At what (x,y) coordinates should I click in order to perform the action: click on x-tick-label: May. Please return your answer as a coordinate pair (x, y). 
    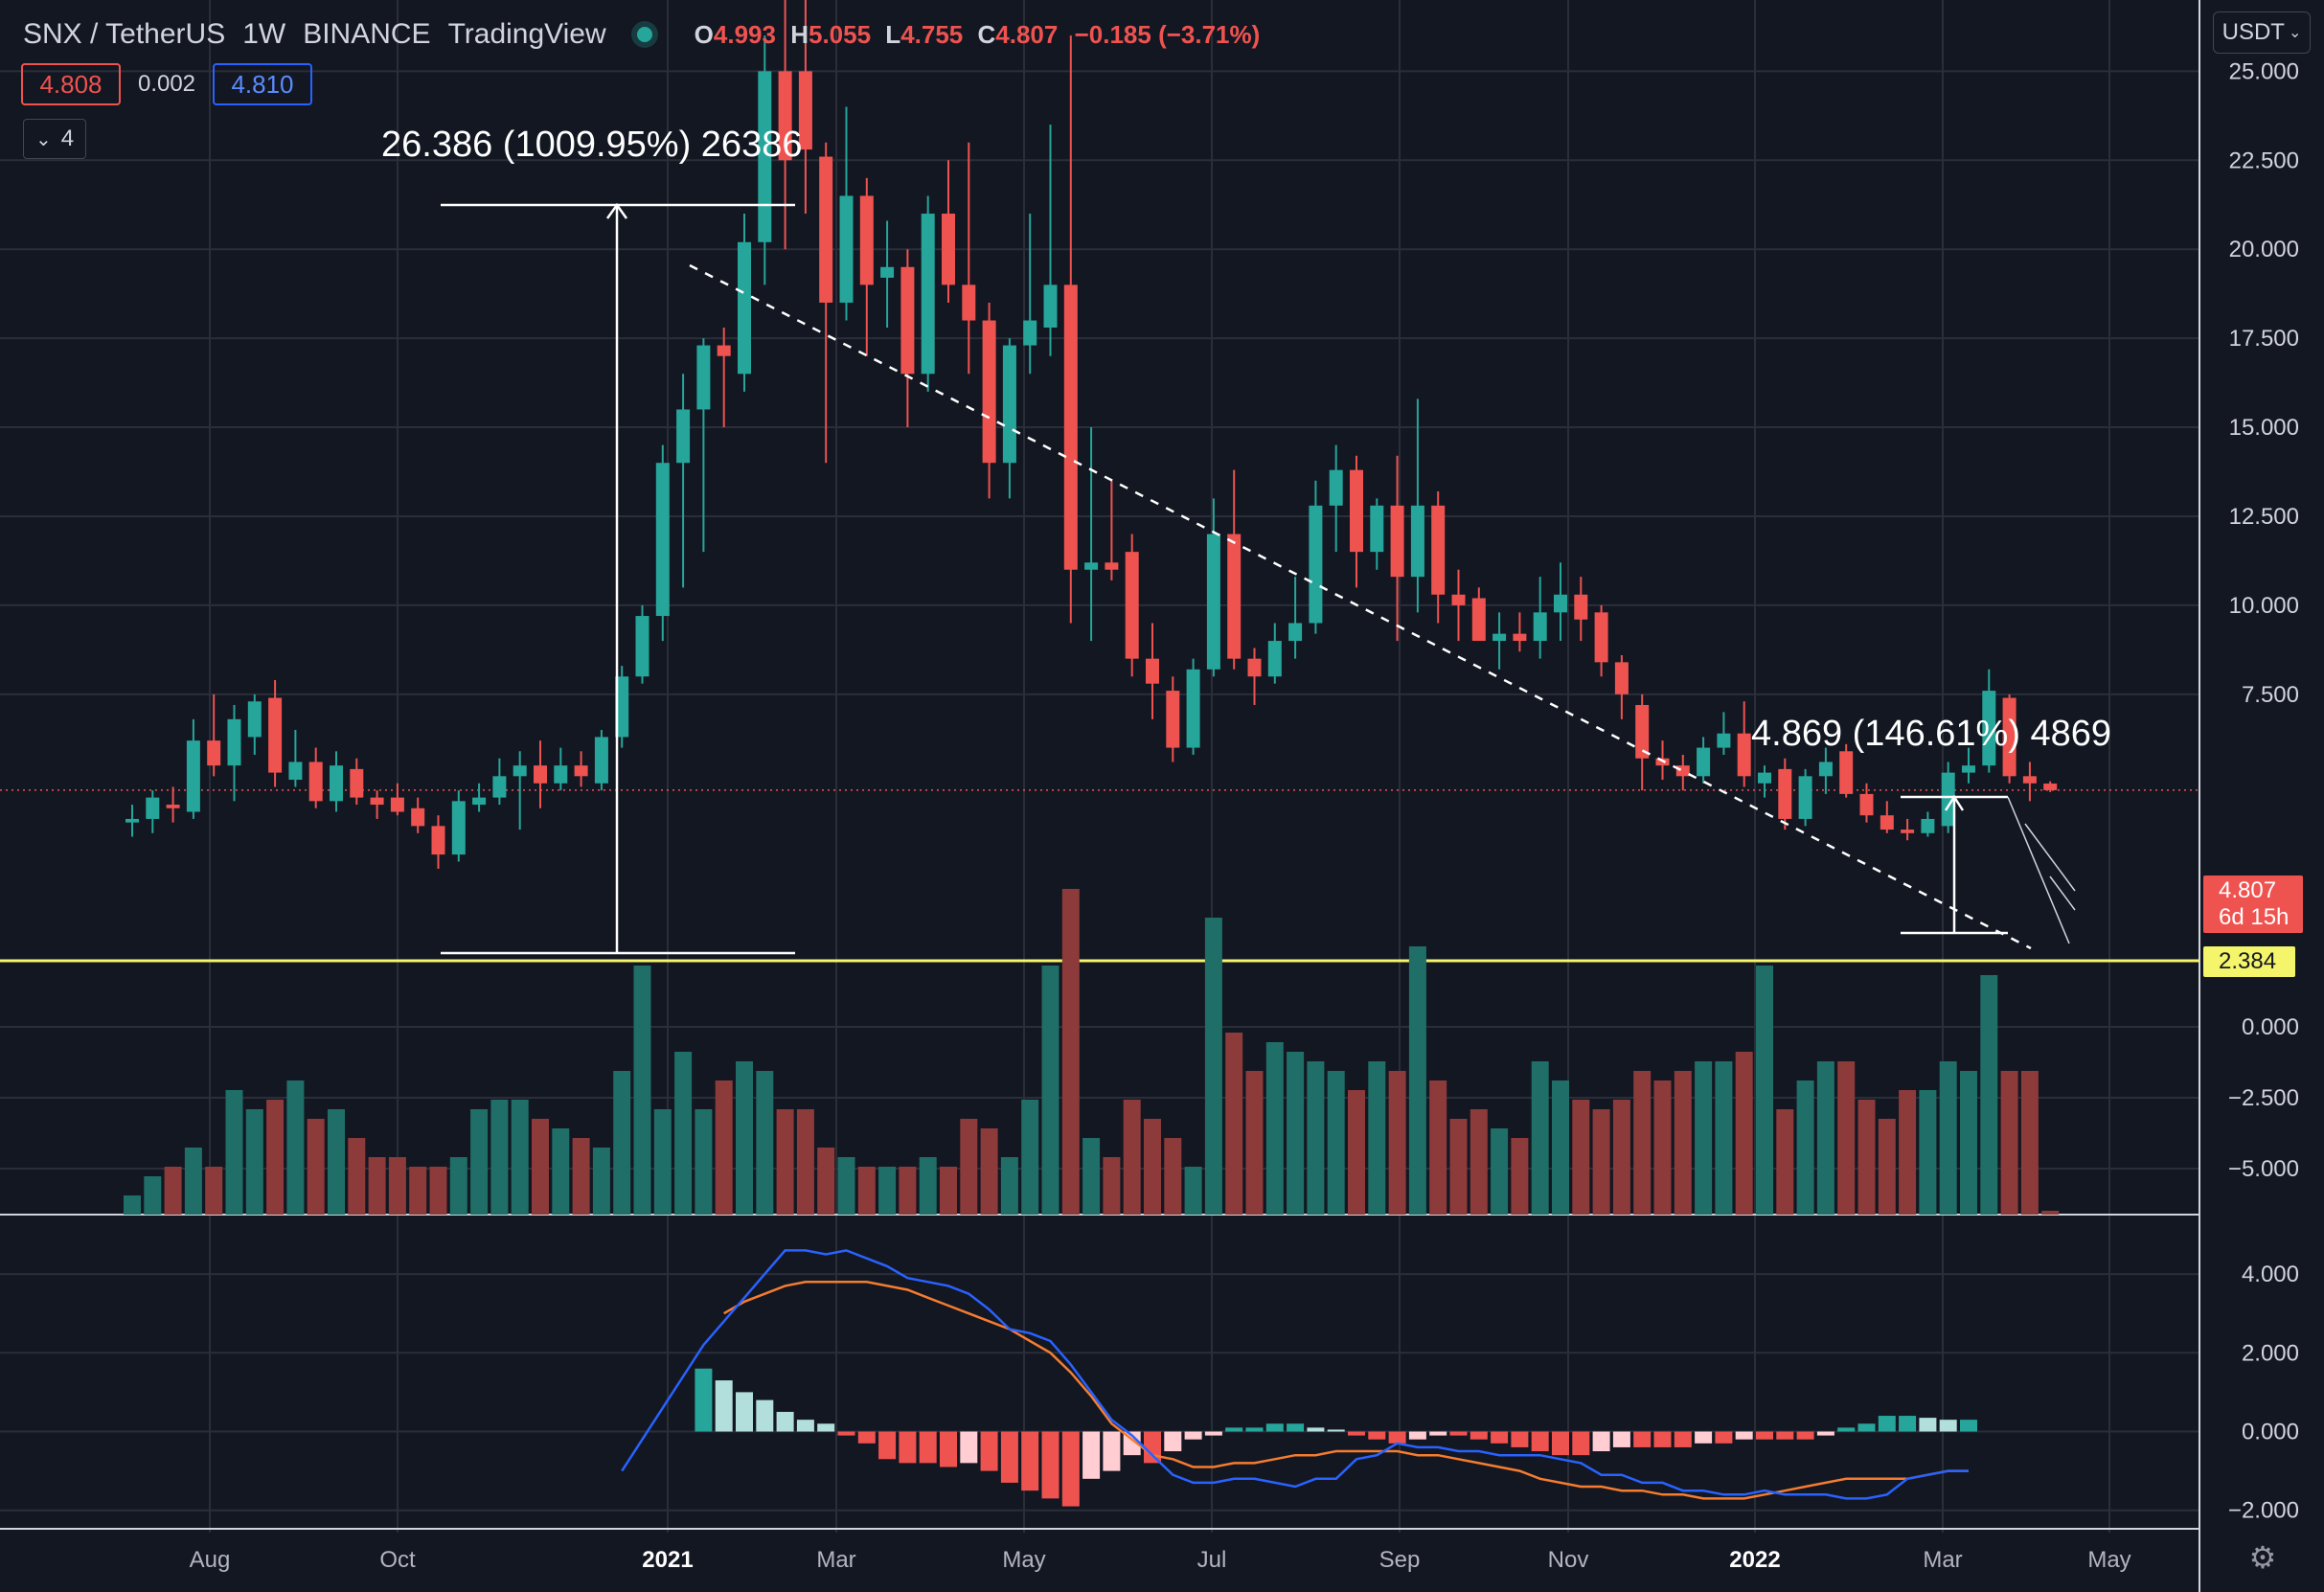
    Looking at the image, I should click on (1023, 1560).